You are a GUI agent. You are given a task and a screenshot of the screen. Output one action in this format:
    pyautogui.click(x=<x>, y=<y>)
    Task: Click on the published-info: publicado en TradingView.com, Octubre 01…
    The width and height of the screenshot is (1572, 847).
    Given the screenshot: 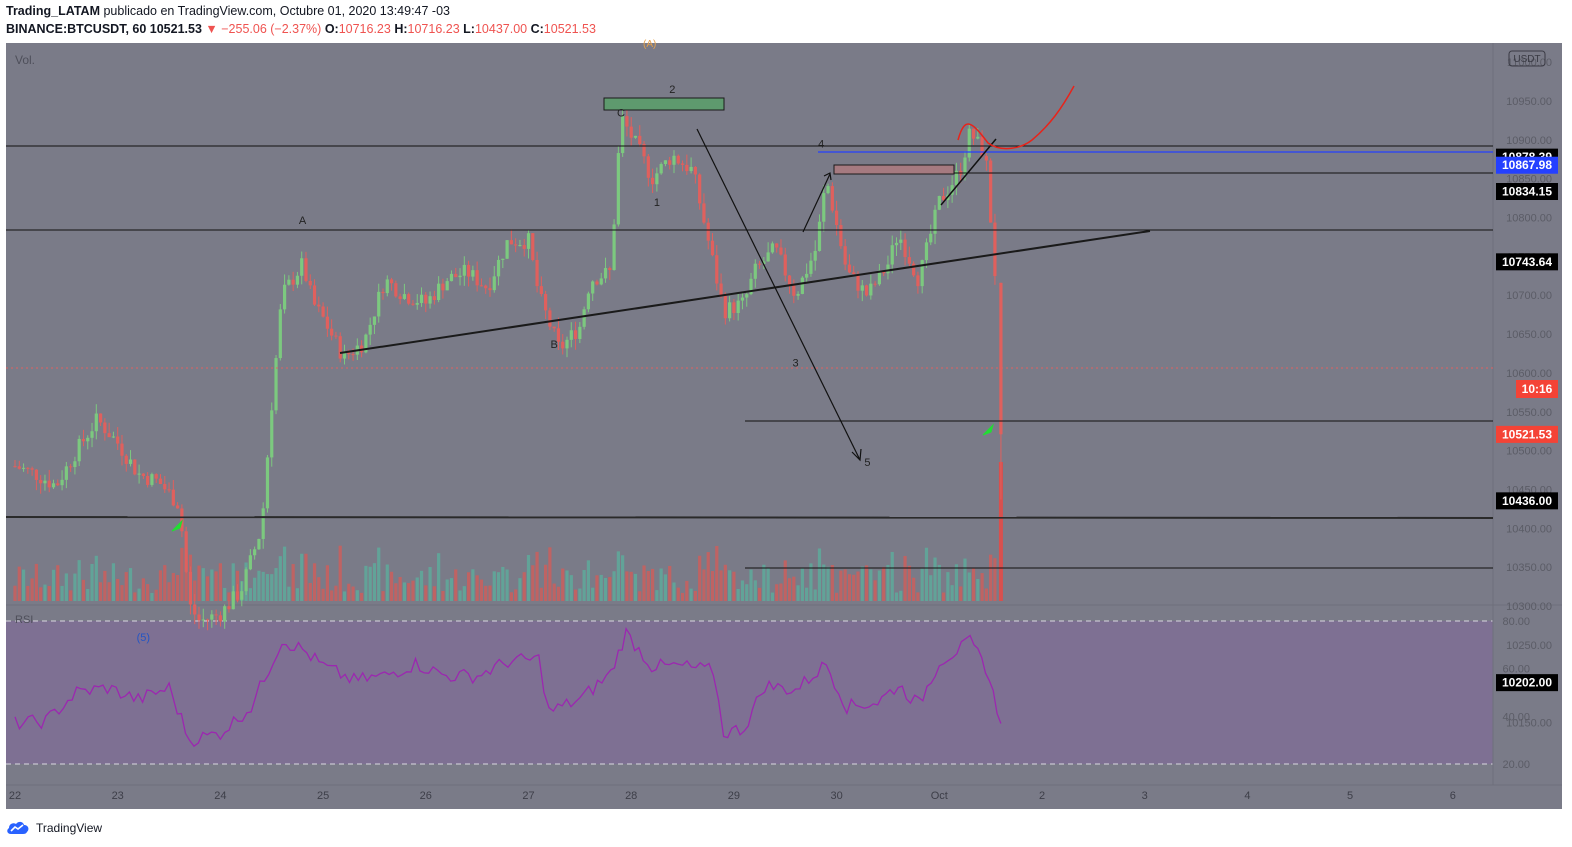 What is the action you would take?
    pyautogui.click(x=277, y=11)
    